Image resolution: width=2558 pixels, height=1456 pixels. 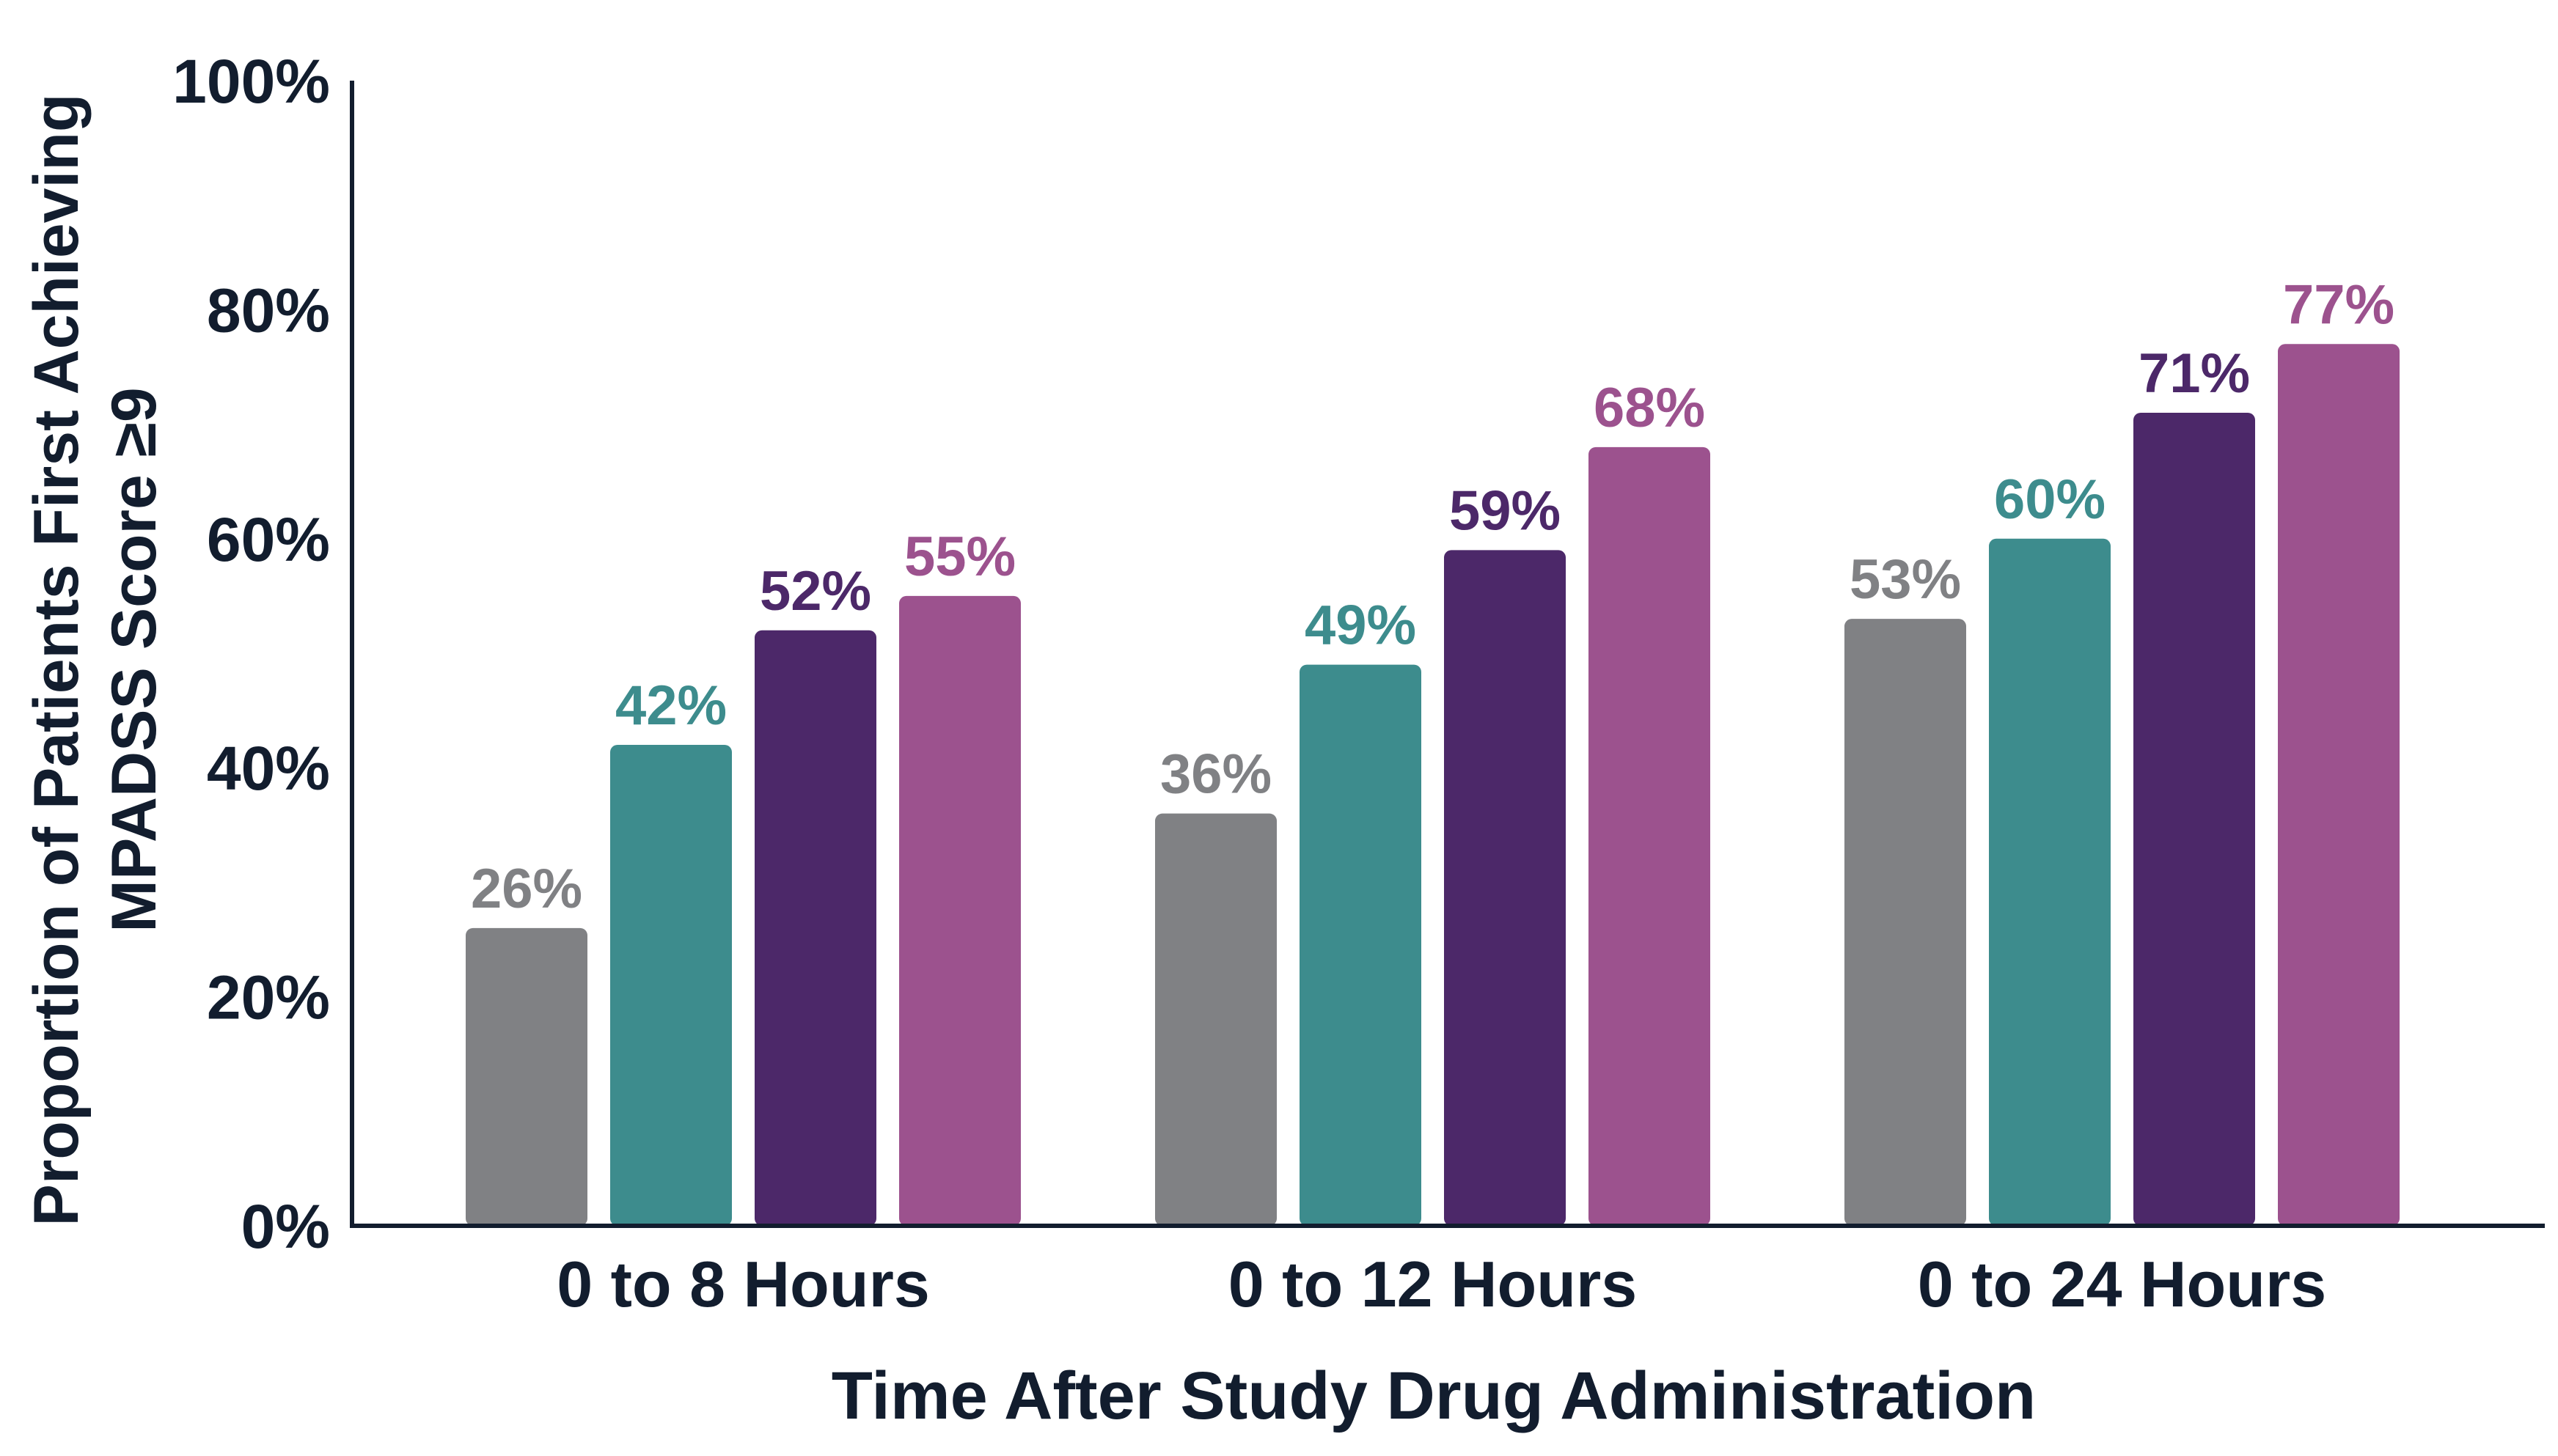 I want to click on data-label: 55%, so click(x=960, y=557).